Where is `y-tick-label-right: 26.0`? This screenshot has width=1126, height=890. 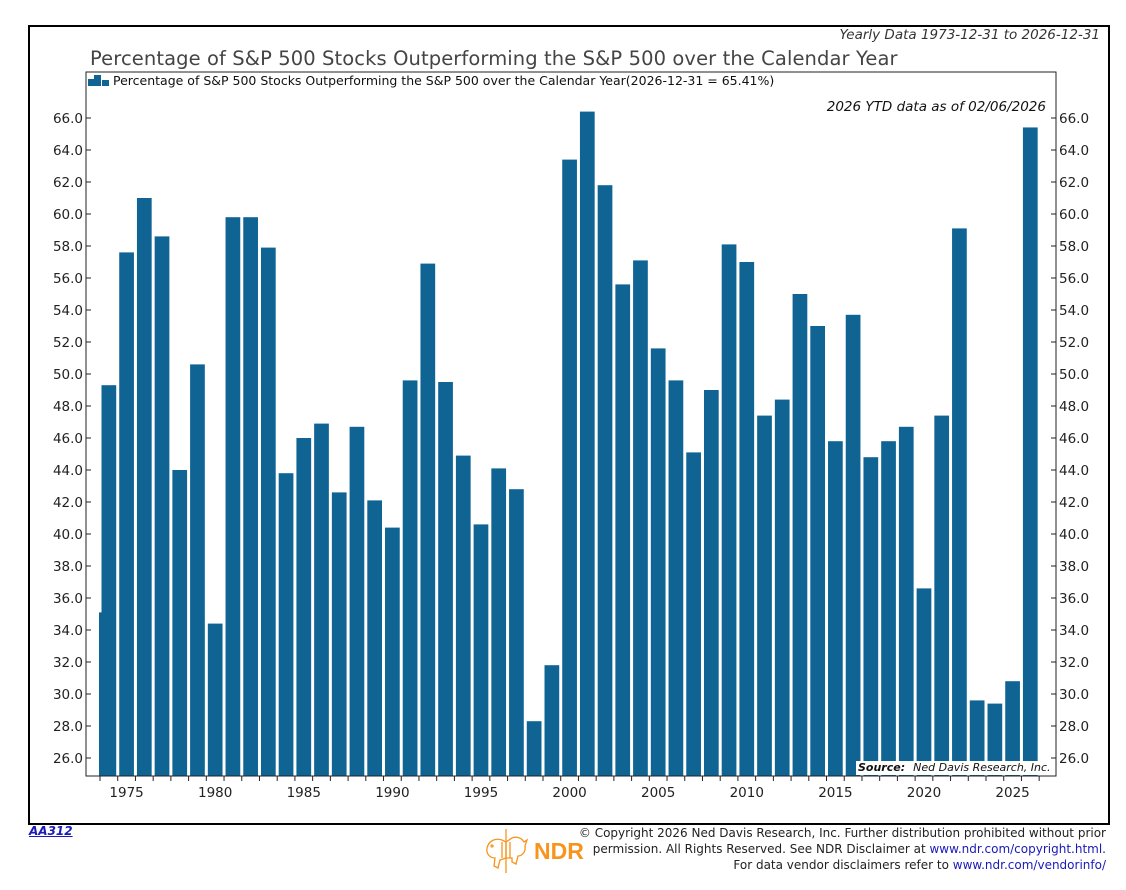 y-tick-label-right: 26.0 is located at coordinates (1074, 759).